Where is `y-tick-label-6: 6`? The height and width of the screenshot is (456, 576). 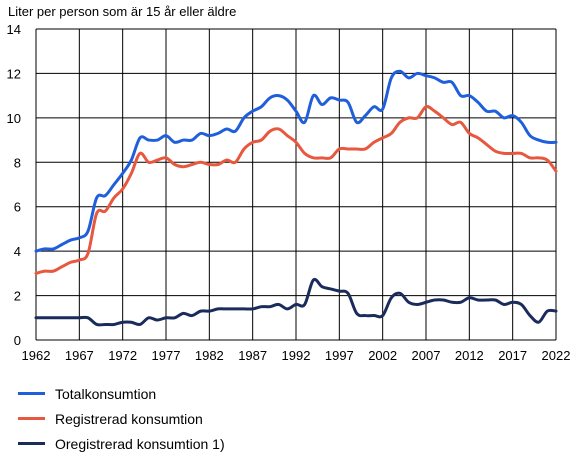 y-tick-label-6: 6 is located at coordinates (17, 207).